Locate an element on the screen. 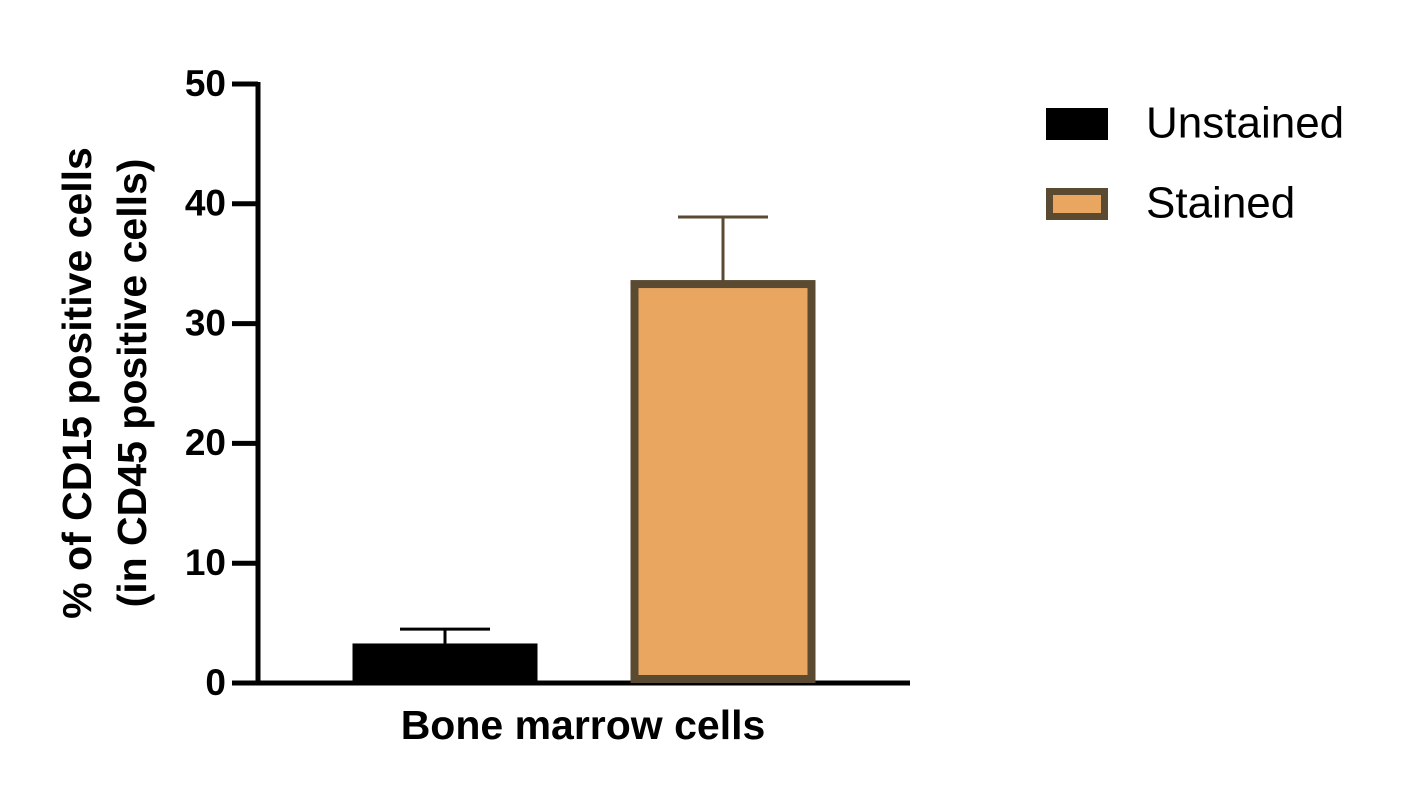 This screenshot has height=798, width=1414. y-axis-label: (in CD45 positive cells) is located at coordinates (132, 383).